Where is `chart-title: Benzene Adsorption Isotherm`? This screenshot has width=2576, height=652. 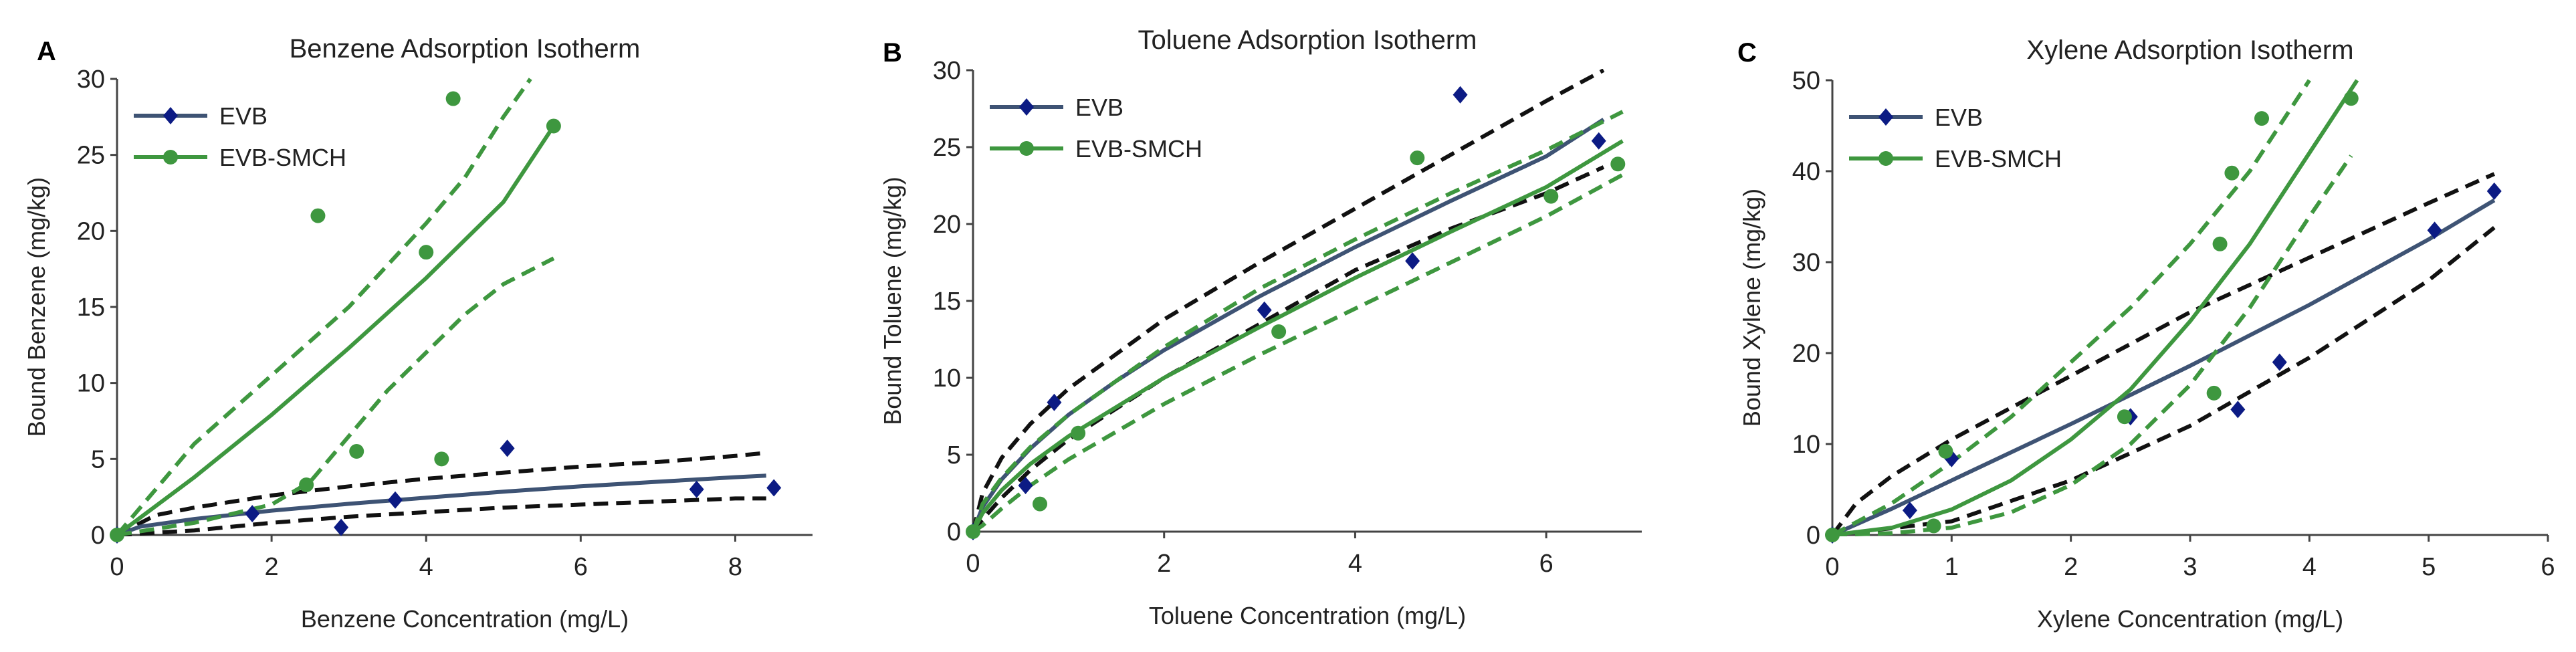
chart-title: Benzene Adsorption Isotherm is located at coordinates (466, 49).